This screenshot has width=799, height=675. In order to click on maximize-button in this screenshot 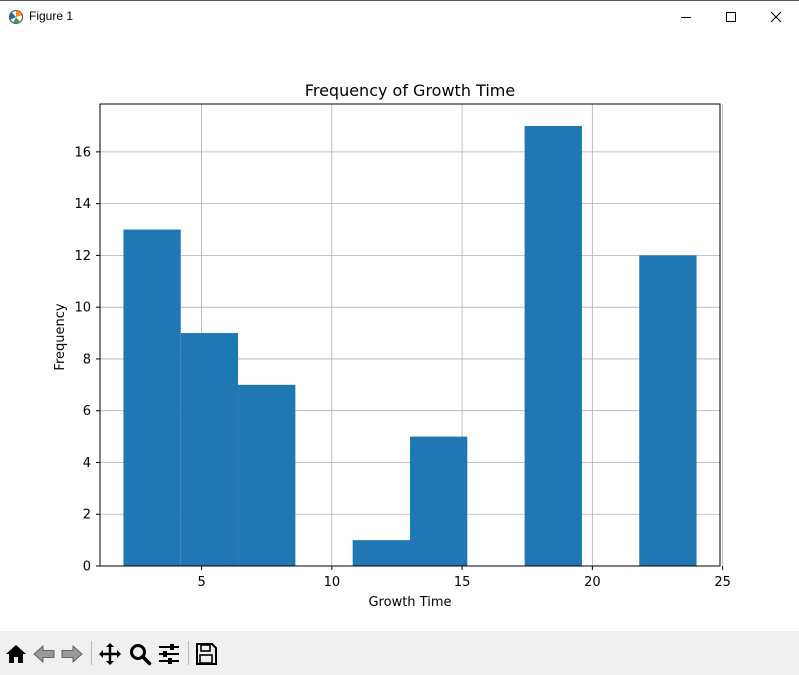, I will do `click(731, 16)`.